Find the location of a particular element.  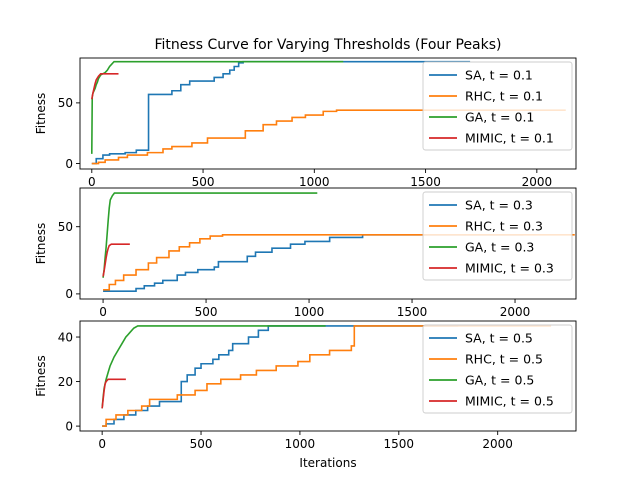

legend-label-sa: SA, t = 0.1 is located at coordinates (499, 75).